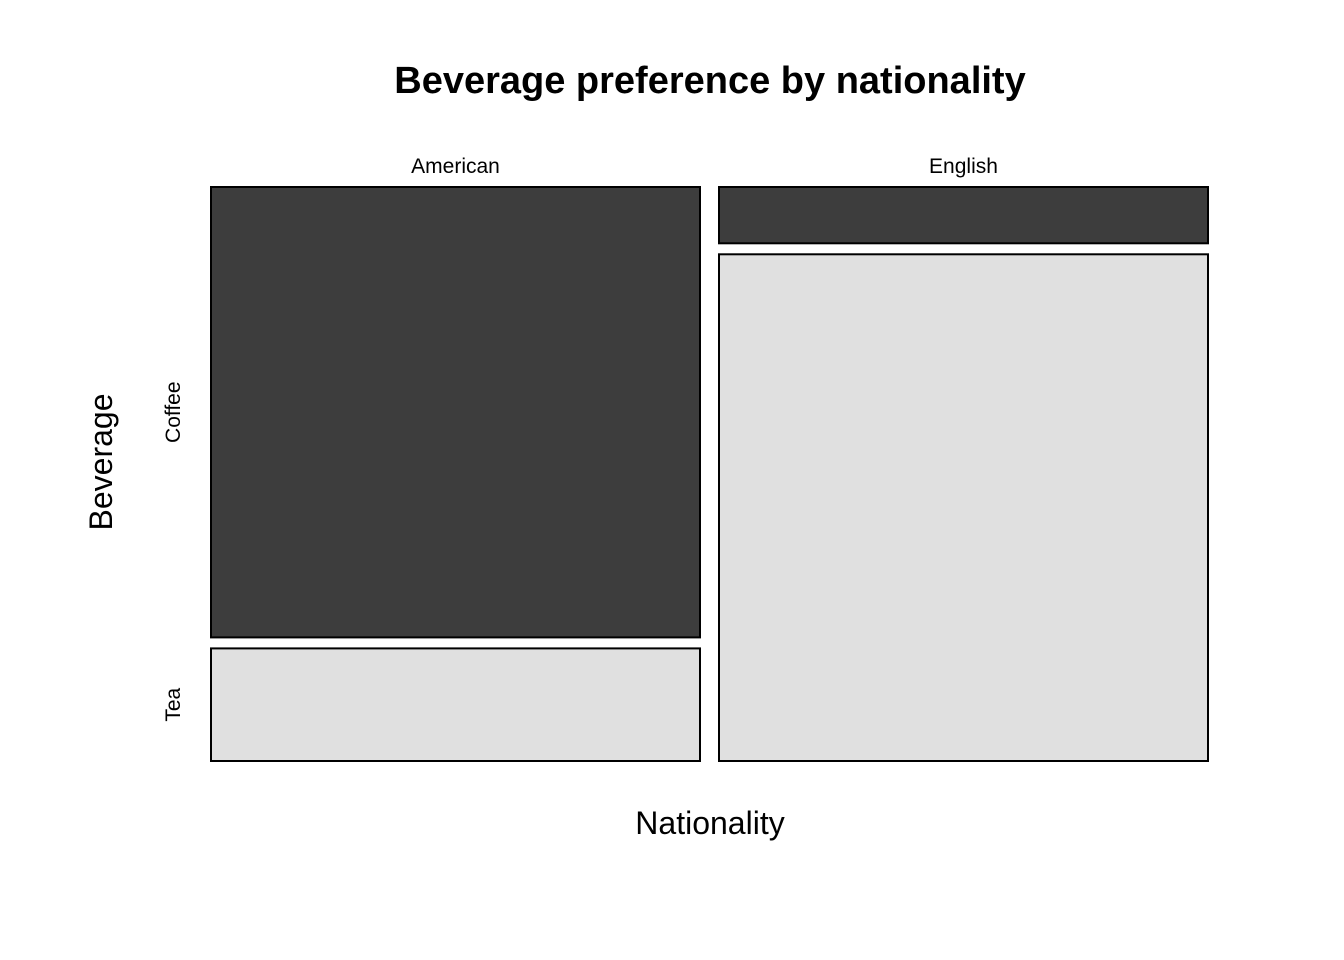 The image size is (1344, 960). Describe the element at coordinates (963, 215) in the screenshot. I see `tile-english-coffee` at that location.